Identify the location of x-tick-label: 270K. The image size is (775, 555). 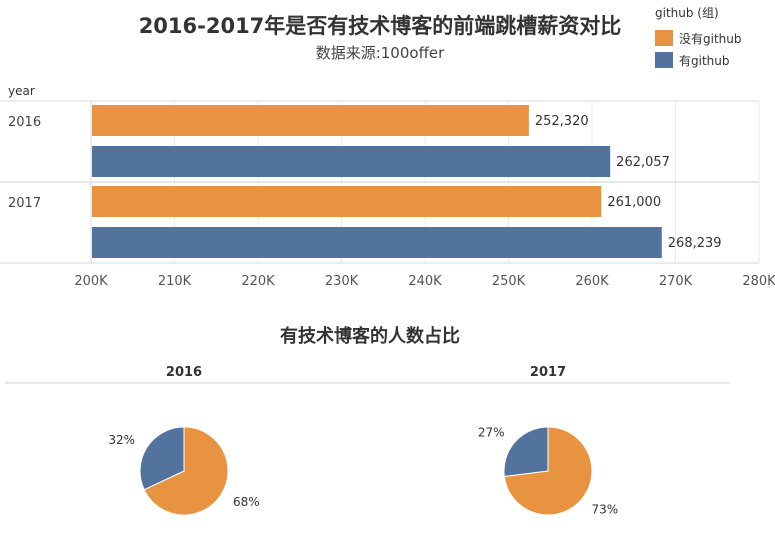
(676, 281).